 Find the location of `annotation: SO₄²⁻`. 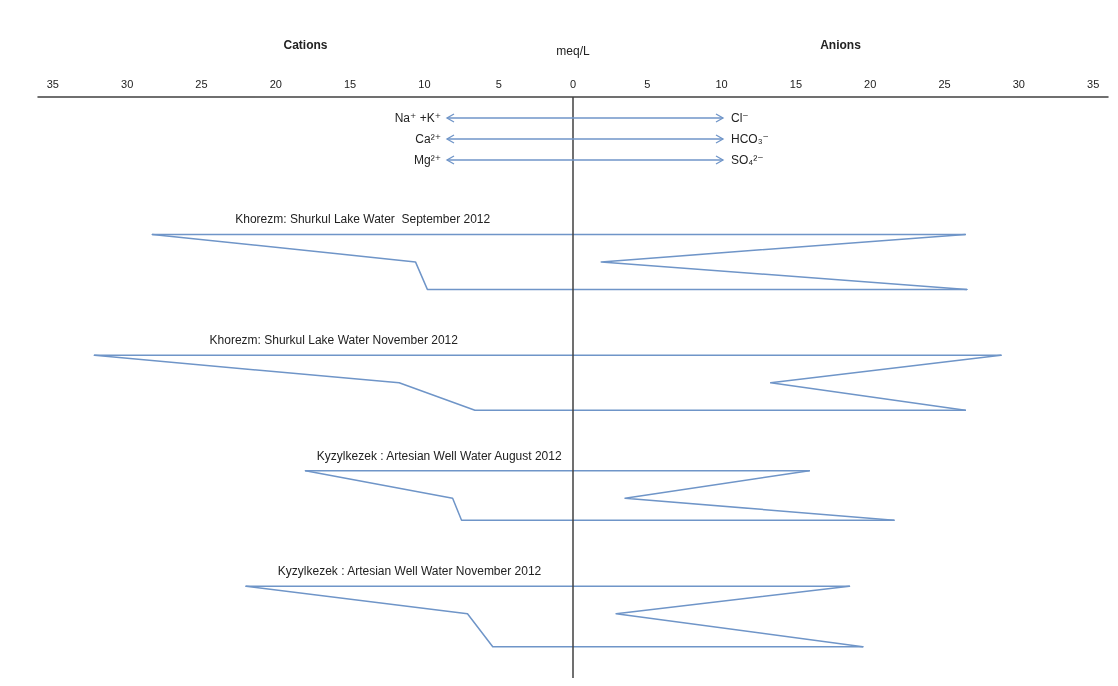

annotation: SO₄²⁻ is located at coordinates (747, 160).